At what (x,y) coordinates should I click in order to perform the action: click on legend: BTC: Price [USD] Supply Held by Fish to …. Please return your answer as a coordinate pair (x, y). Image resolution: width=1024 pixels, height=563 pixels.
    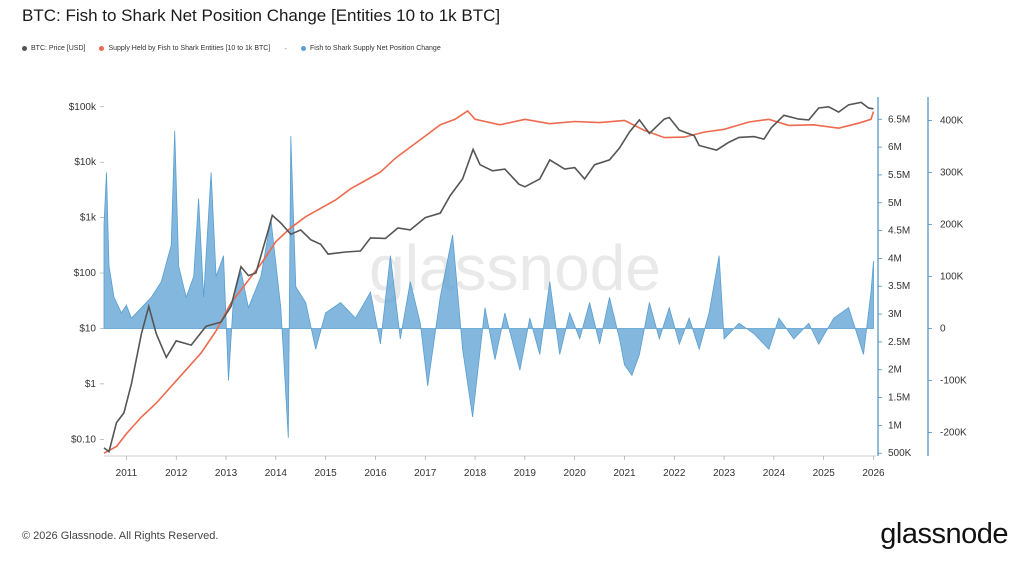
    Looking at the image, I should click on (238, 48).